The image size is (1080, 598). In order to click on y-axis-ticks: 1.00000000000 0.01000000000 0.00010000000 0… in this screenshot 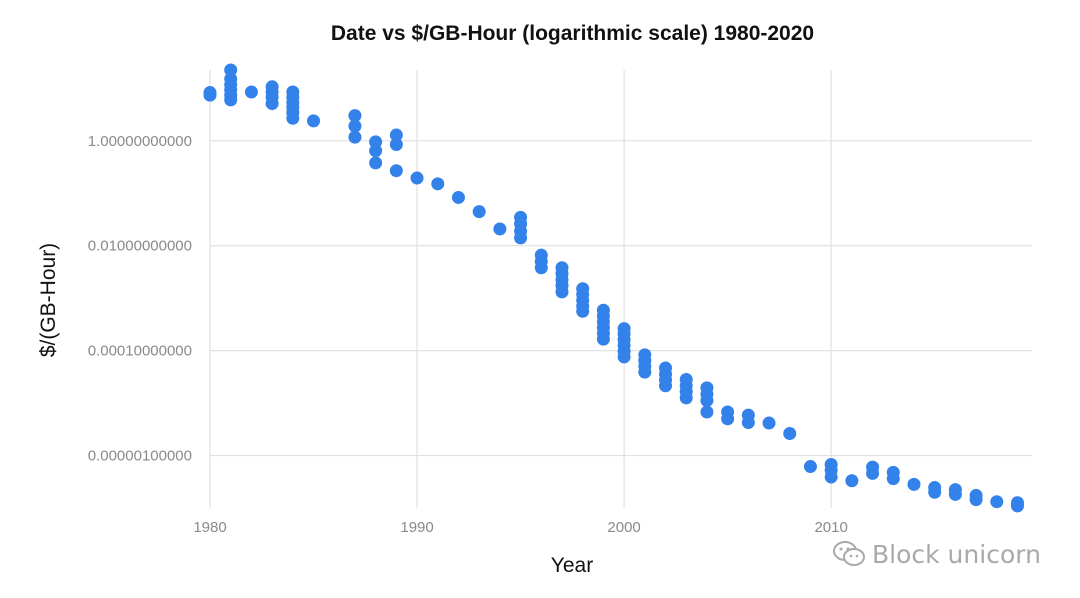, I will do `click(140, 299)`.